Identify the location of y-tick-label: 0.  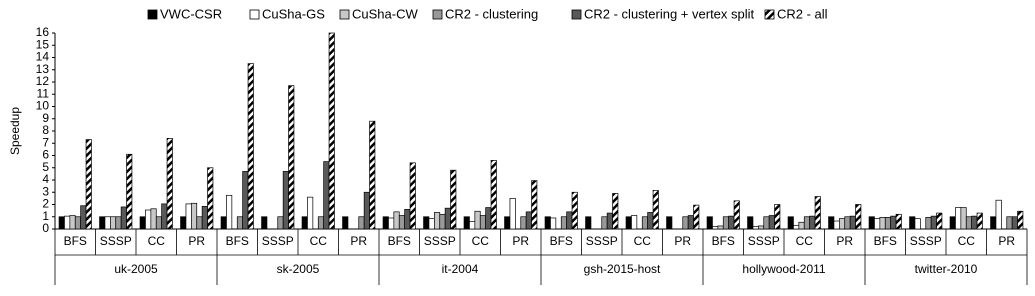
(45, 228).